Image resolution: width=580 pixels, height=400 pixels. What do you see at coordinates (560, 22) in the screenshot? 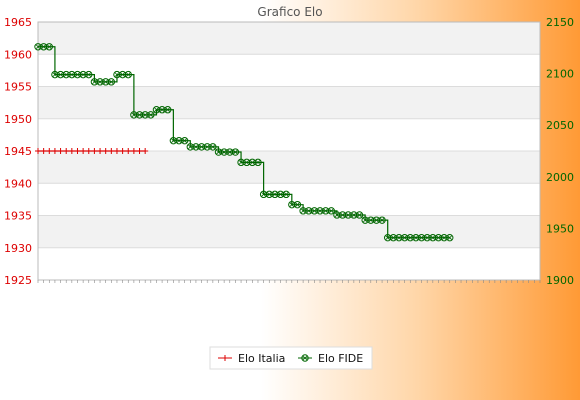
I see `y-right-tick-label: 2150` at bounding box center [560, 22].